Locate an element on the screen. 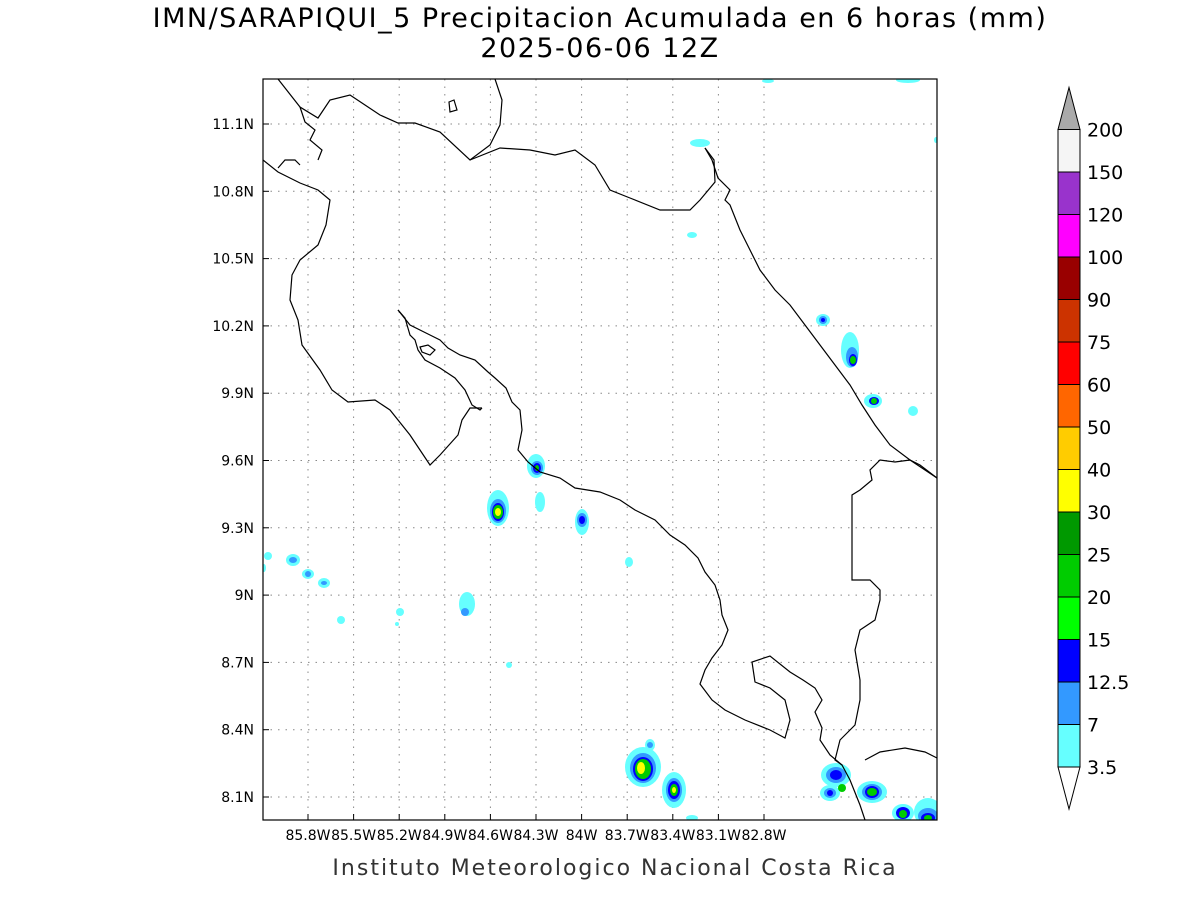 The width and height of the screenshot is (1200, 900). border-panama is located at coordinates (885, 612).